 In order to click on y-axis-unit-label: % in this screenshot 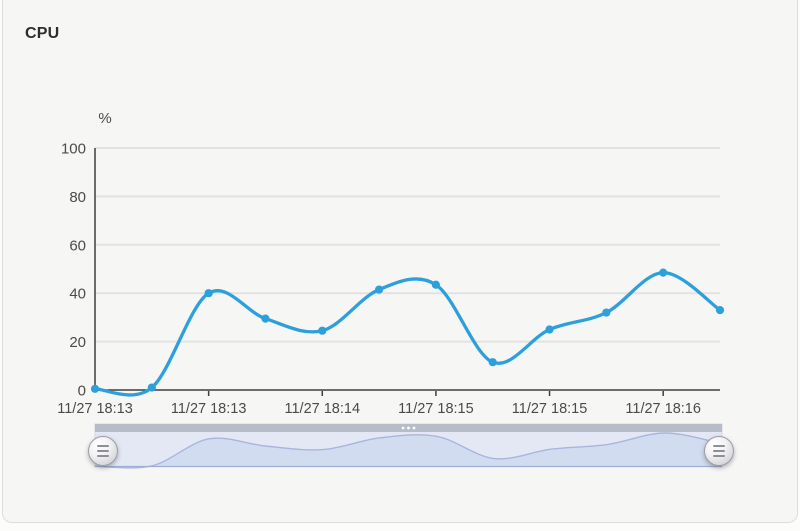, I will do `click(105, 118)`.